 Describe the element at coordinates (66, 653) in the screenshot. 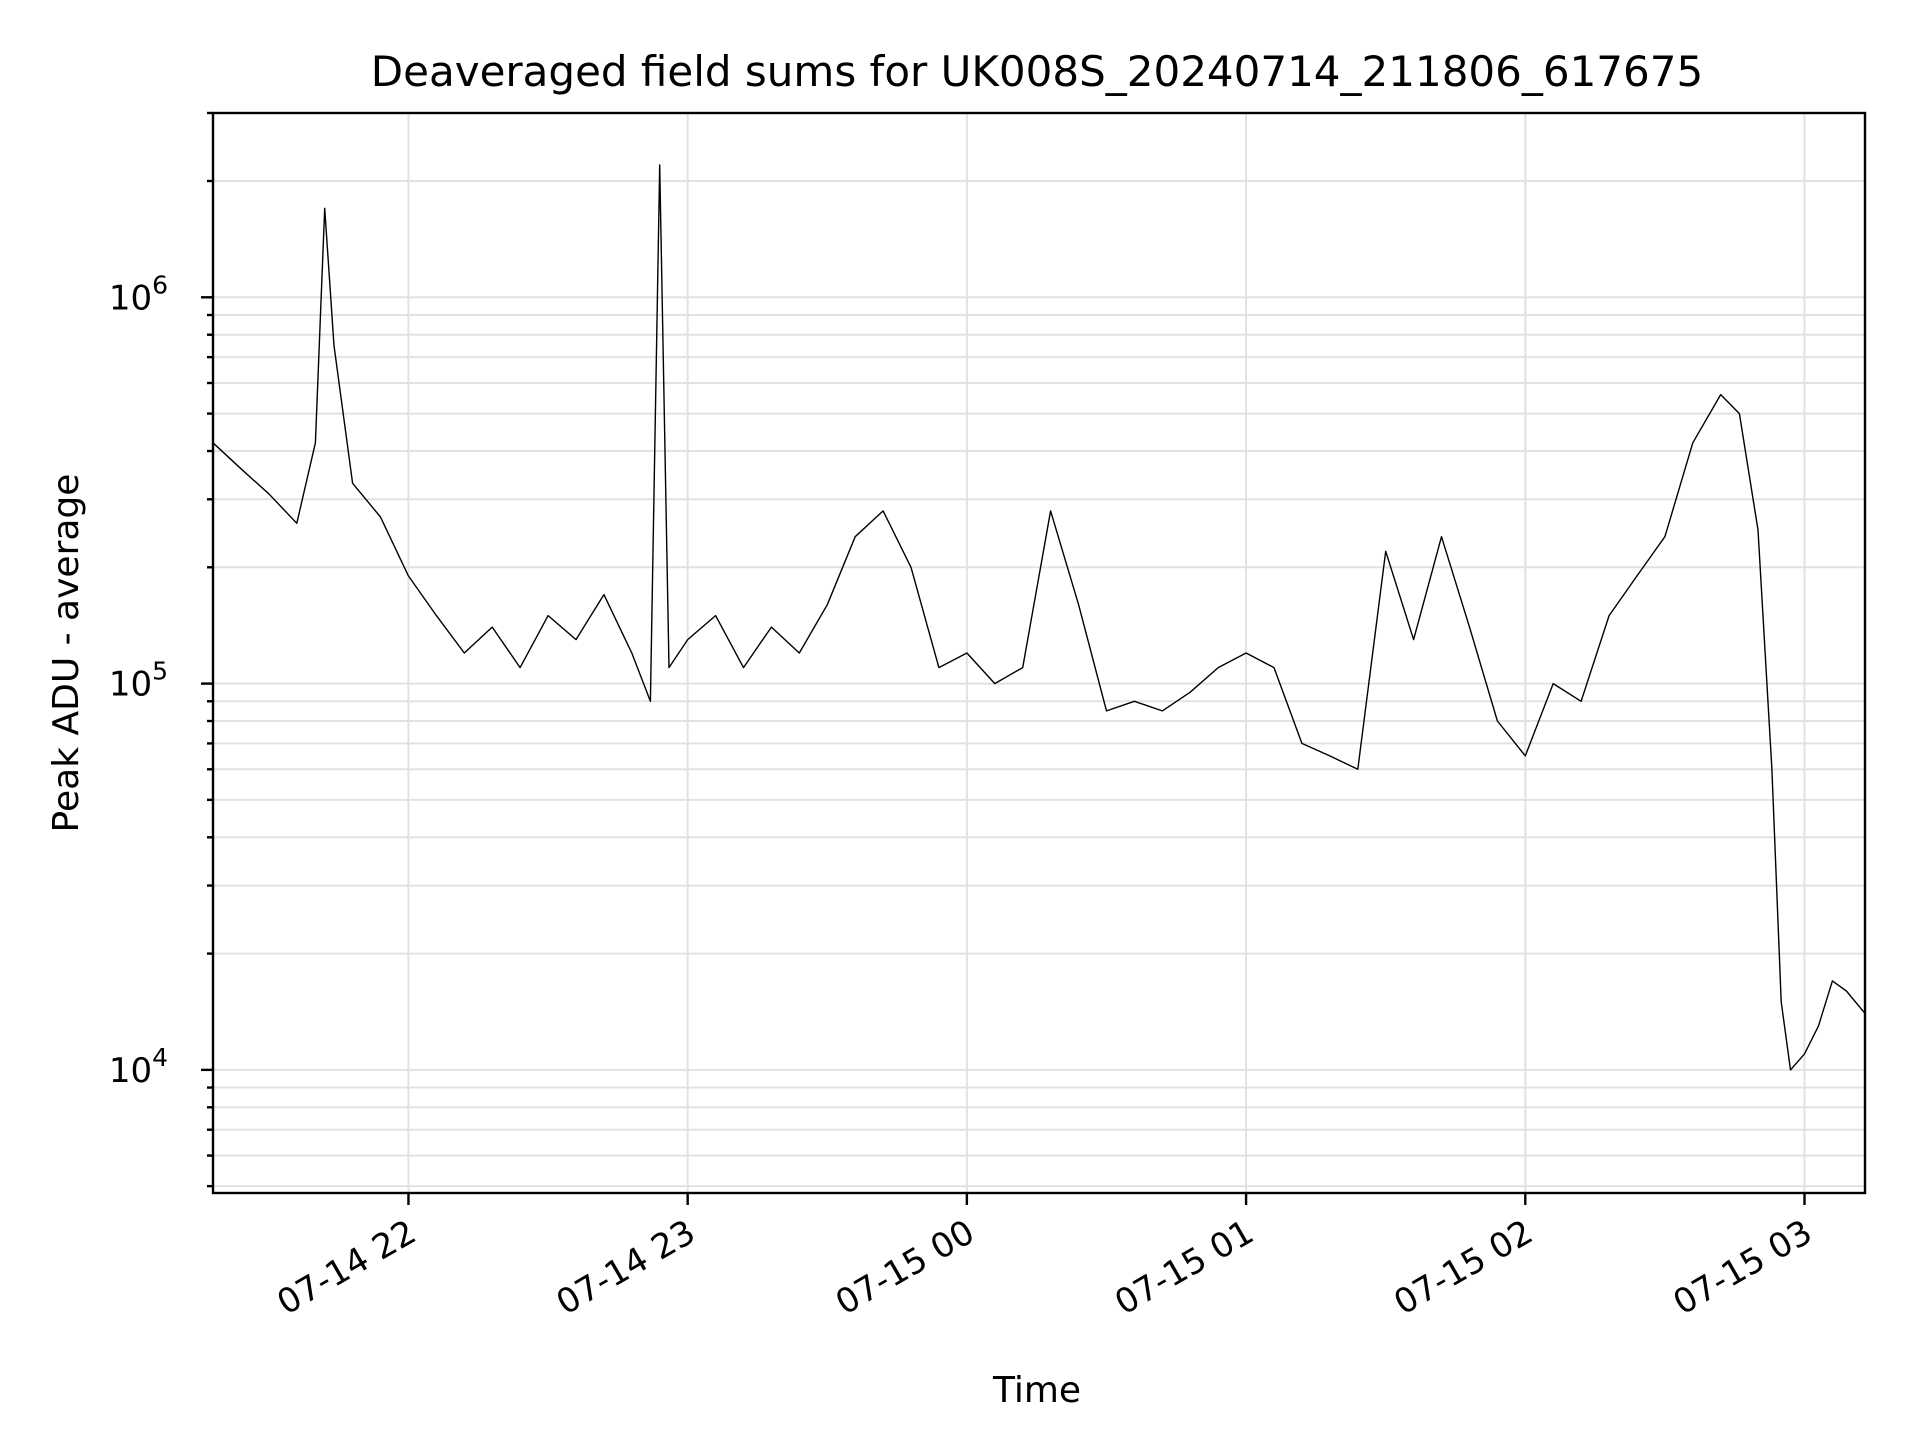

I see `y-axis-label: Peak ADU - average` at that location.